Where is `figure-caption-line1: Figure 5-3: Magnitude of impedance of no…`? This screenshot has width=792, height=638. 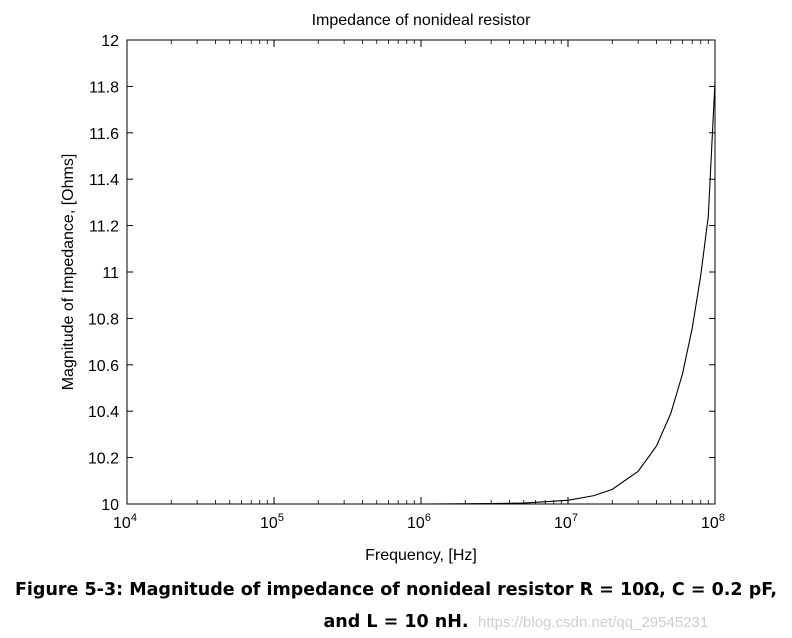
figure-caption-line1: Figure 5-3: Magnitude of impedance of no… is located at coordinates (396, 590).